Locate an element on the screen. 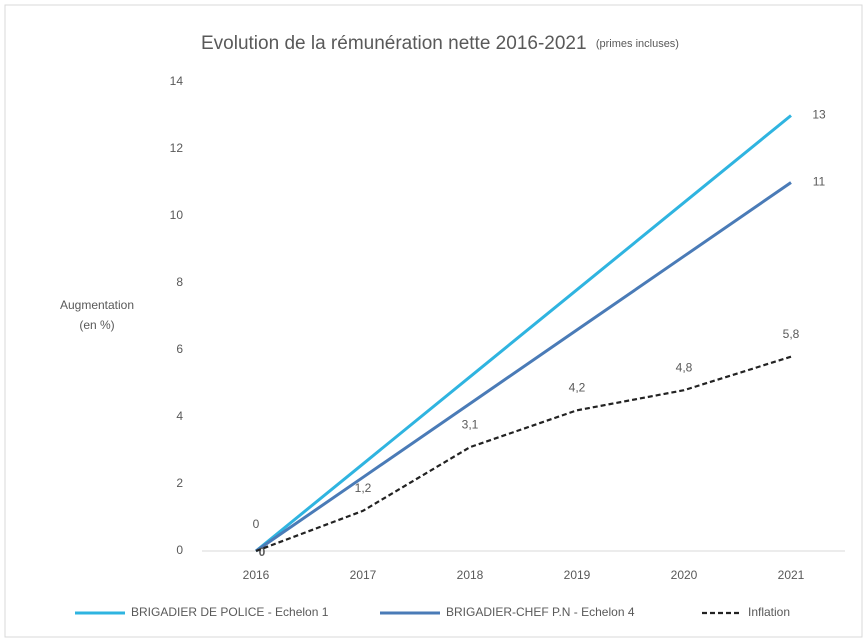  x-tick-label: 2020 is located at coordinates (684, 575).